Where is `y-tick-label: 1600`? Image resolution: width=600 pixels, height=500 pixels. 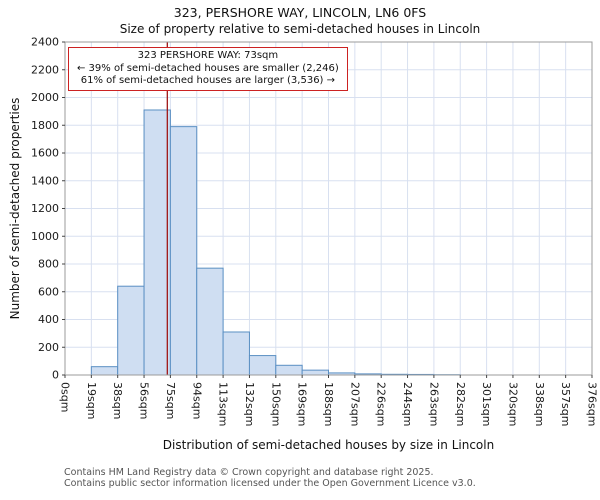
y-tick-label: 1600 is located at coordinates (45, 153).